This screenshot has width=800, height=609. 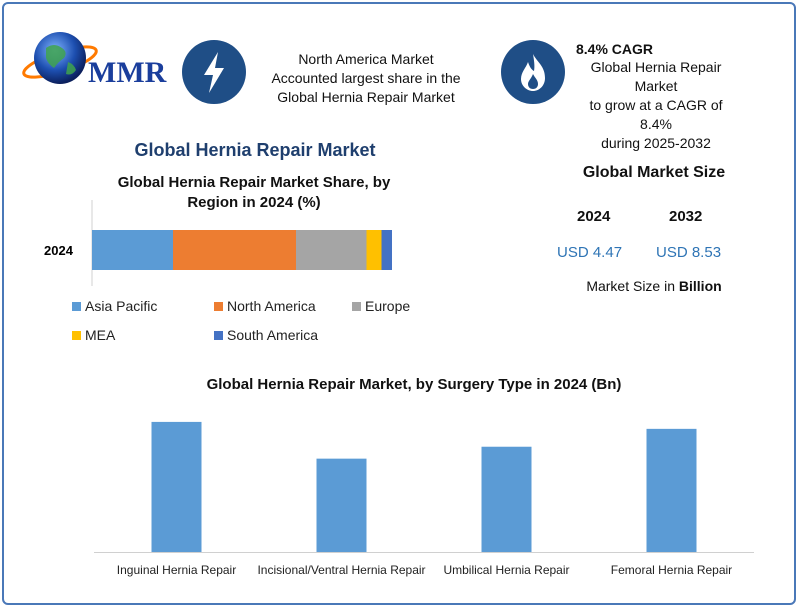 What do you see at coordinates (656, 114) in the screenshot?
I see `callout-line: to grow at a CAGR of 8.4%` at bounding box center [656, 114].